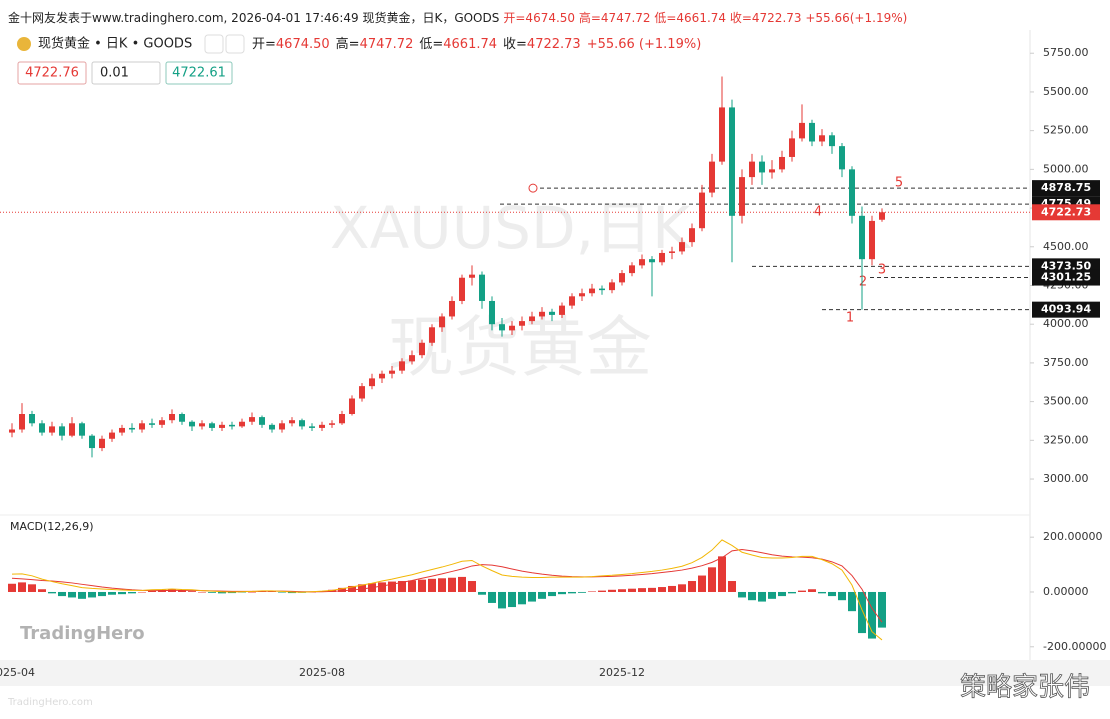 Image resolution: width=1110 pixels, height=719 pixels. I want to click on legend-label: 高=, so click(348, 44).